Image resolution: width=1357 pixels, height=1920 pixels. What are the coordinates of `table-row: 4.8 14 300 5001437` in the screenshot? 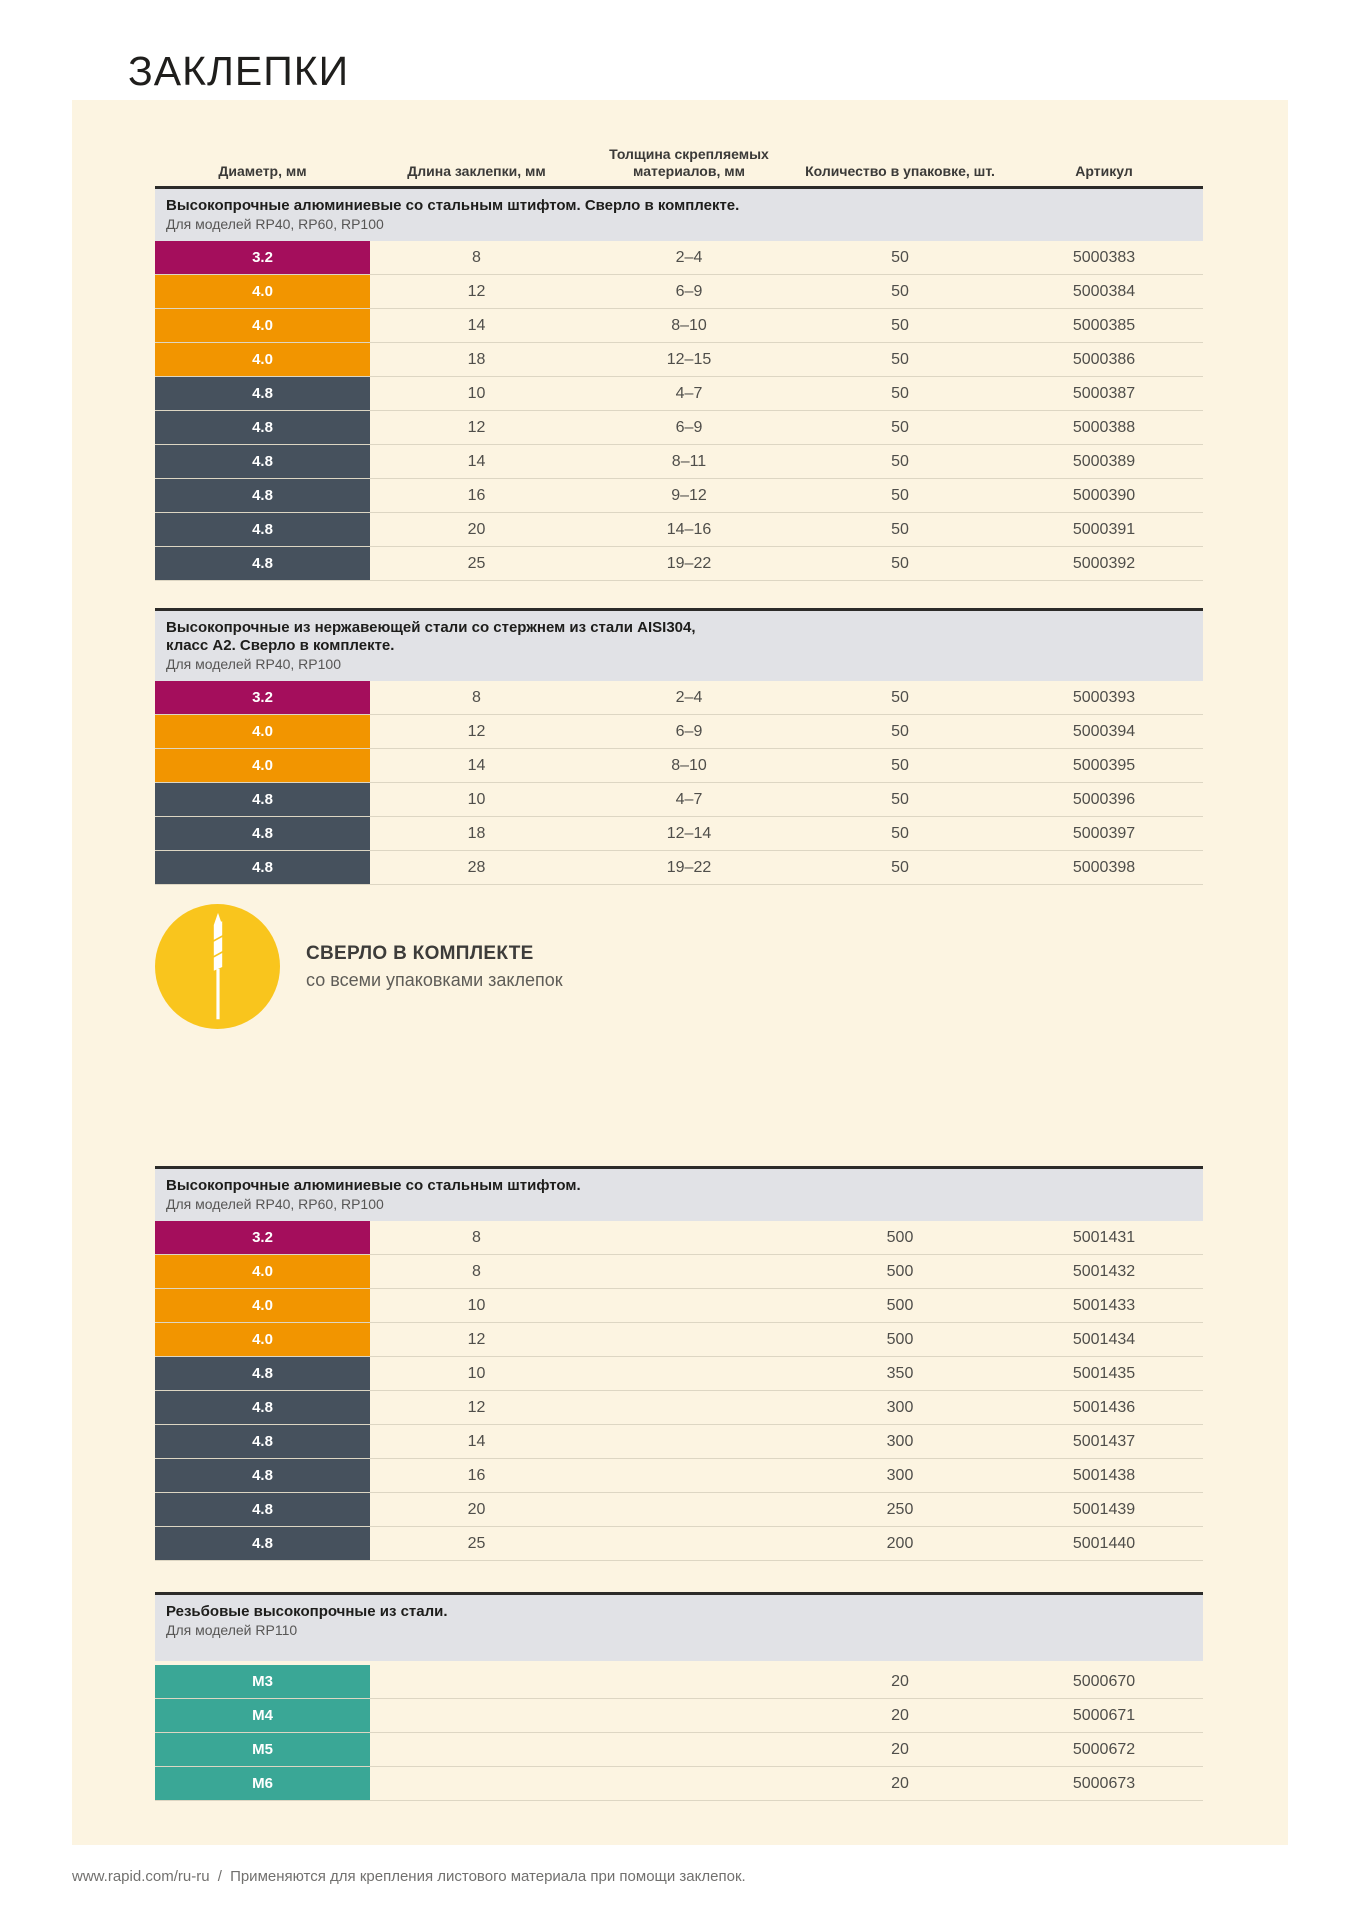 It's located at (679, 1442).